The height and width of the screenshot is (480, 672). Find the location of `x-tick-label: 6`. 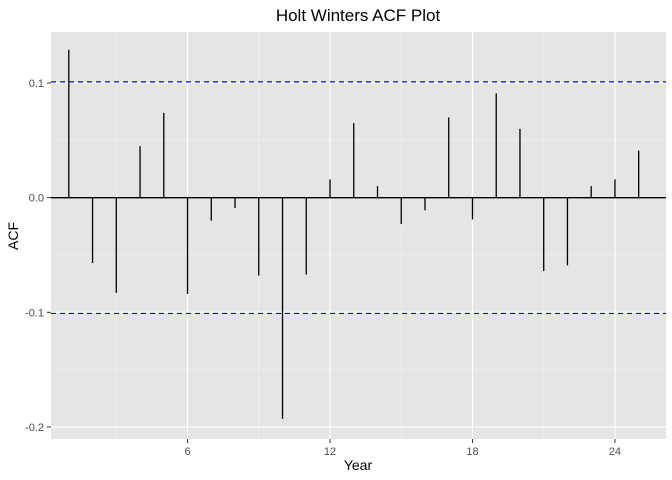

x-tick-label: 6 is located at coordinates (187, 452).